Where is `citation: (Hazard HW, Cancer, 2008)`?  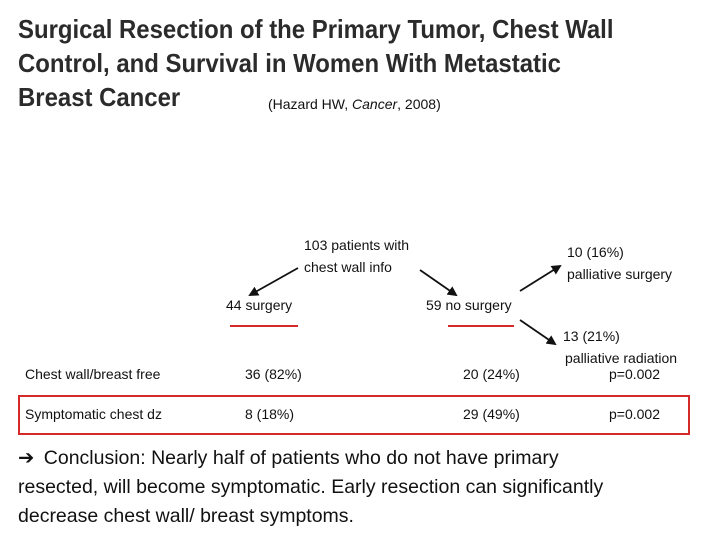 citation: (Hazard HW, Cancer, 2008) is located at coordinates (354, 104).